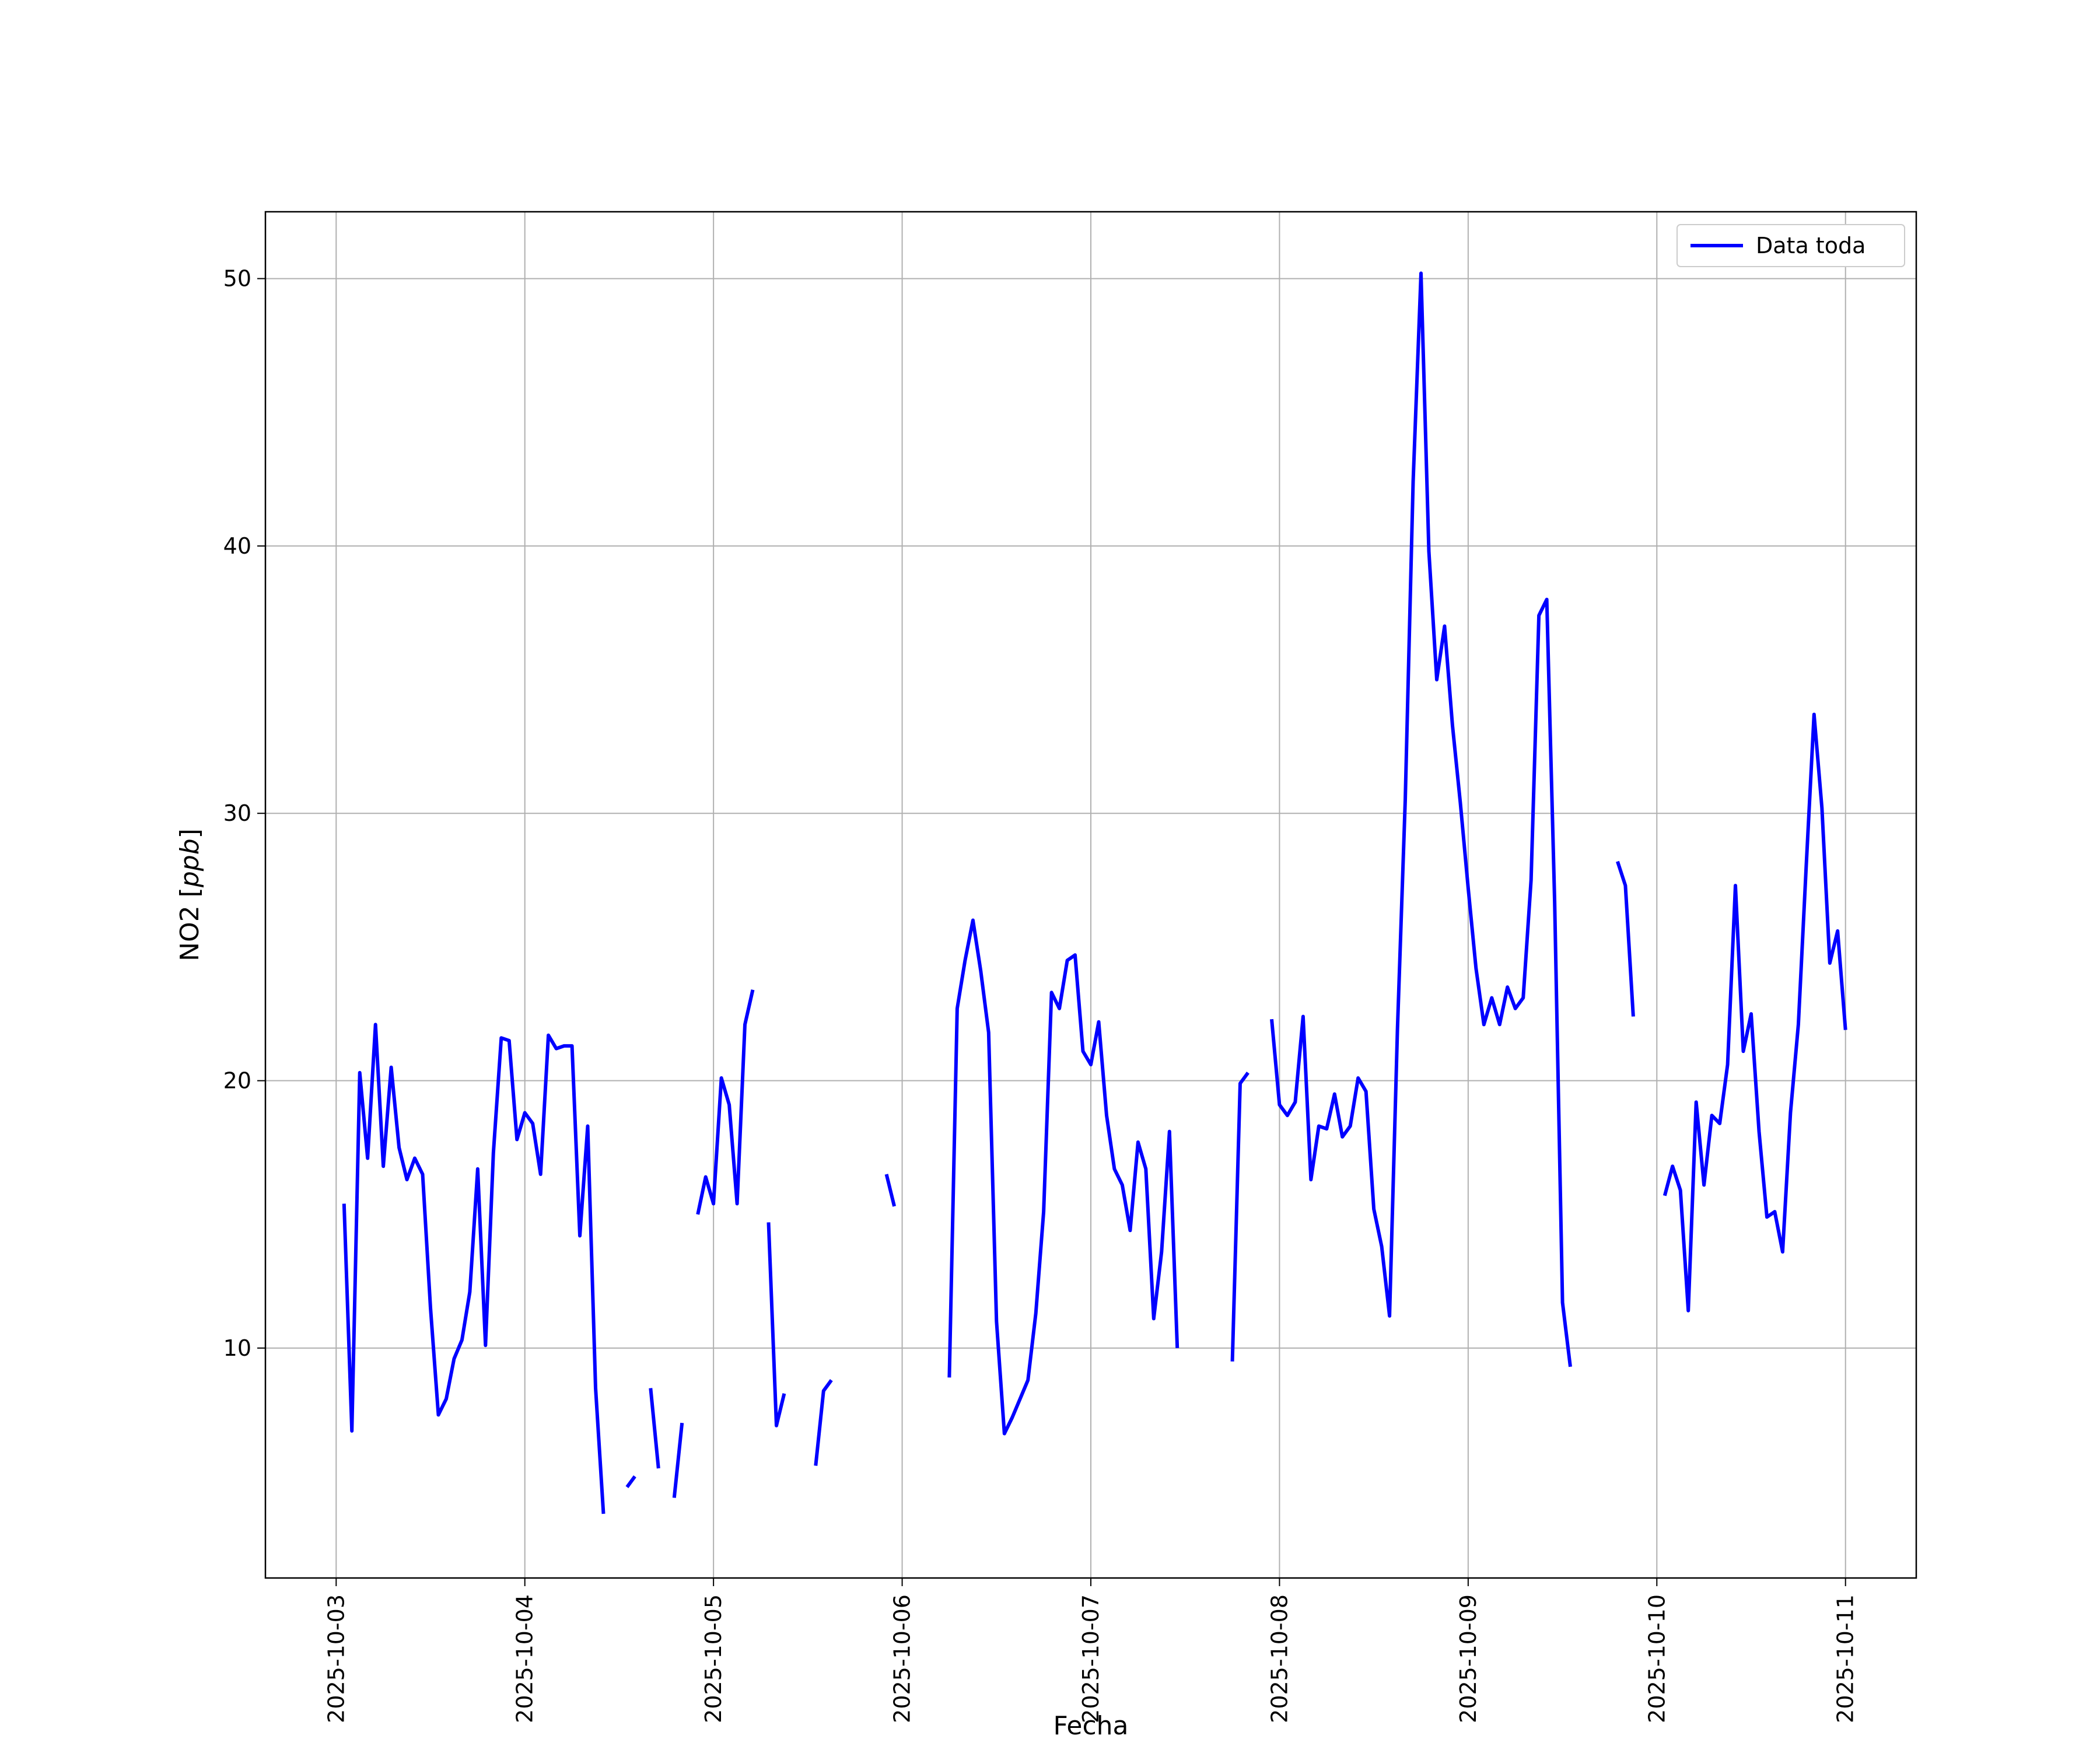 The image size is (2100, 1753). What do you see at coordinates (1468, 1658) in the screenshot?
I see `x-tick-label-2025-10-09: 2025-10-09` at bounding box center [1468, 1658].